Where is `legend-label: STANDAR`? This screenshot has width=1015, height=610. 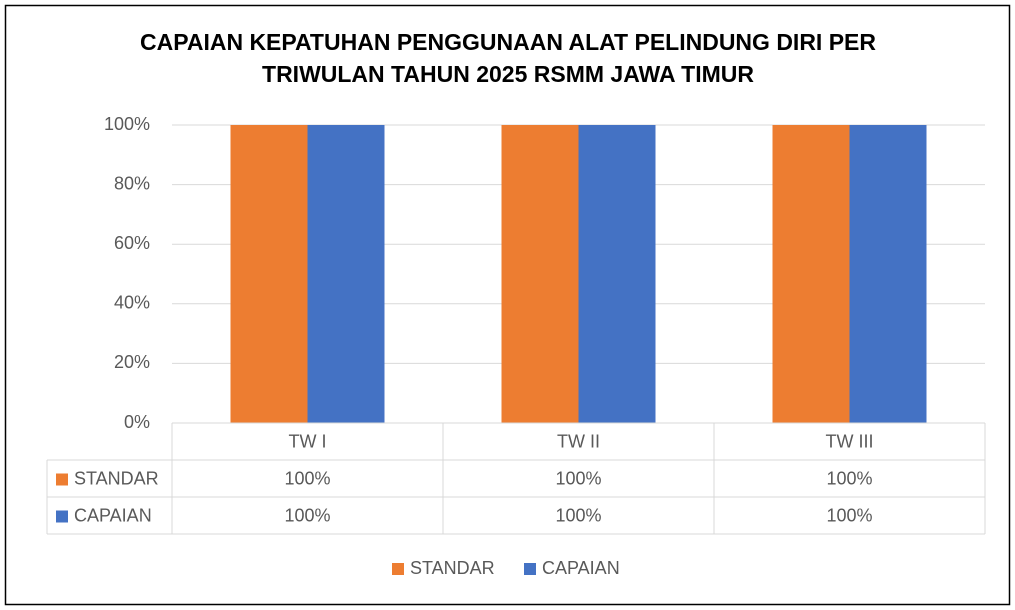
legend-label: STANDAR is located at coordinates (452, 568).